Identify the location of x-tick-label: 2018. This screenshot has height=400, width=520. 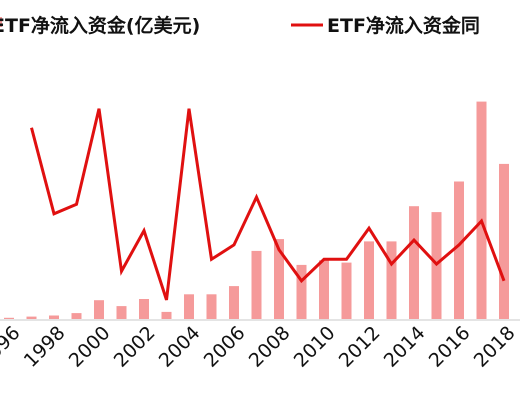
(495, 347).